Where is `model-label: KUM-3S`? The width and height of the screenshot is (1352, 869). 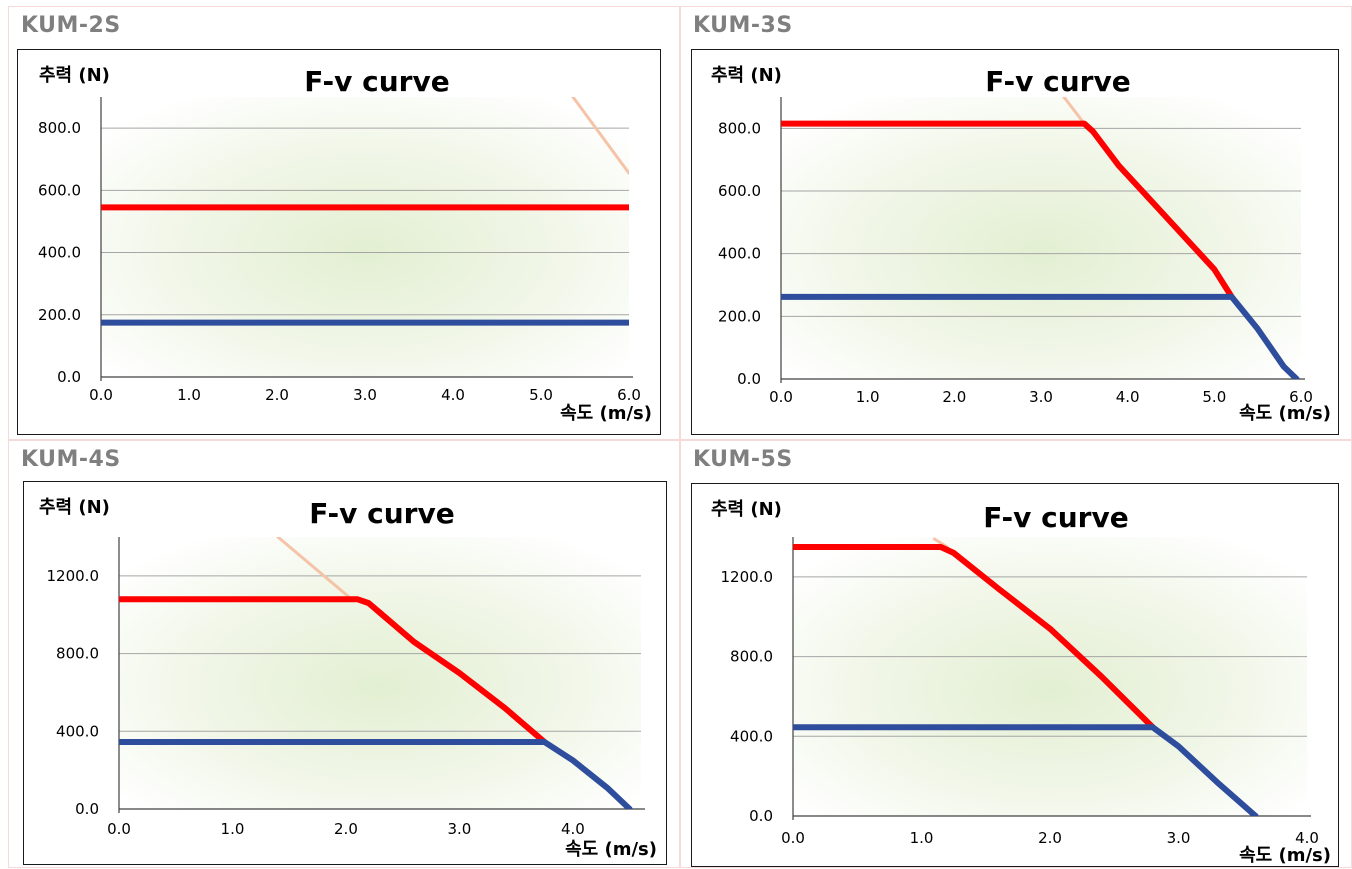
model-label: KUM-3S is located at coordinates (743, 25).